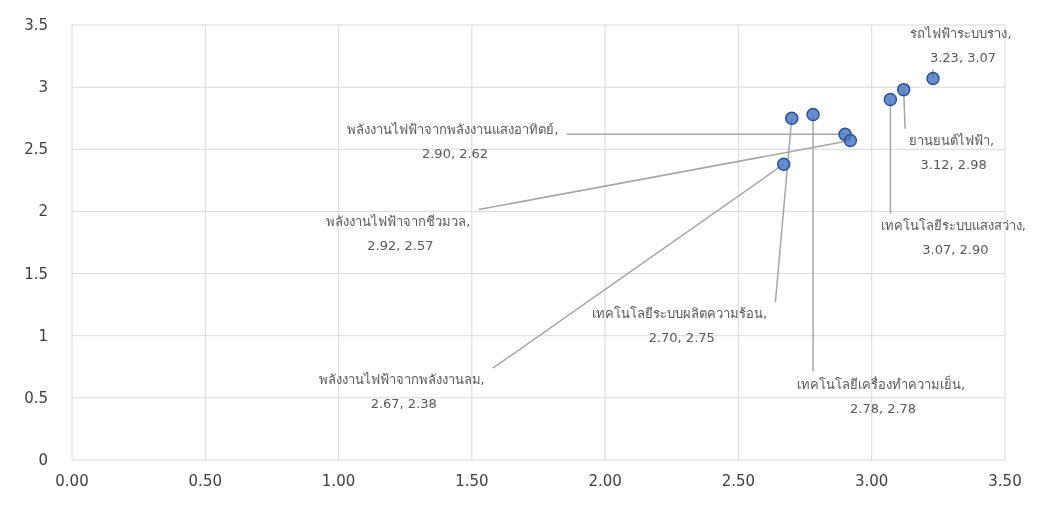  What do you see at coordinates (872, 481) in the screenshot?
I see `x-tick-label: 3.00` at bounding box center [872, 481].